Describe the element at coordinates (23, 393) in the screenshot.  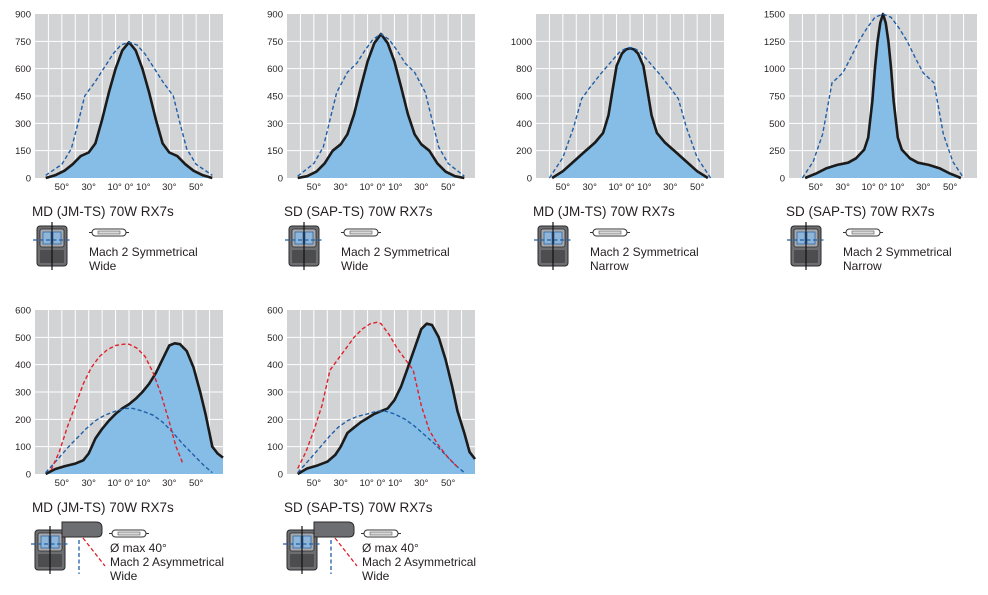
I see `y-tick-label: 300` at that location.